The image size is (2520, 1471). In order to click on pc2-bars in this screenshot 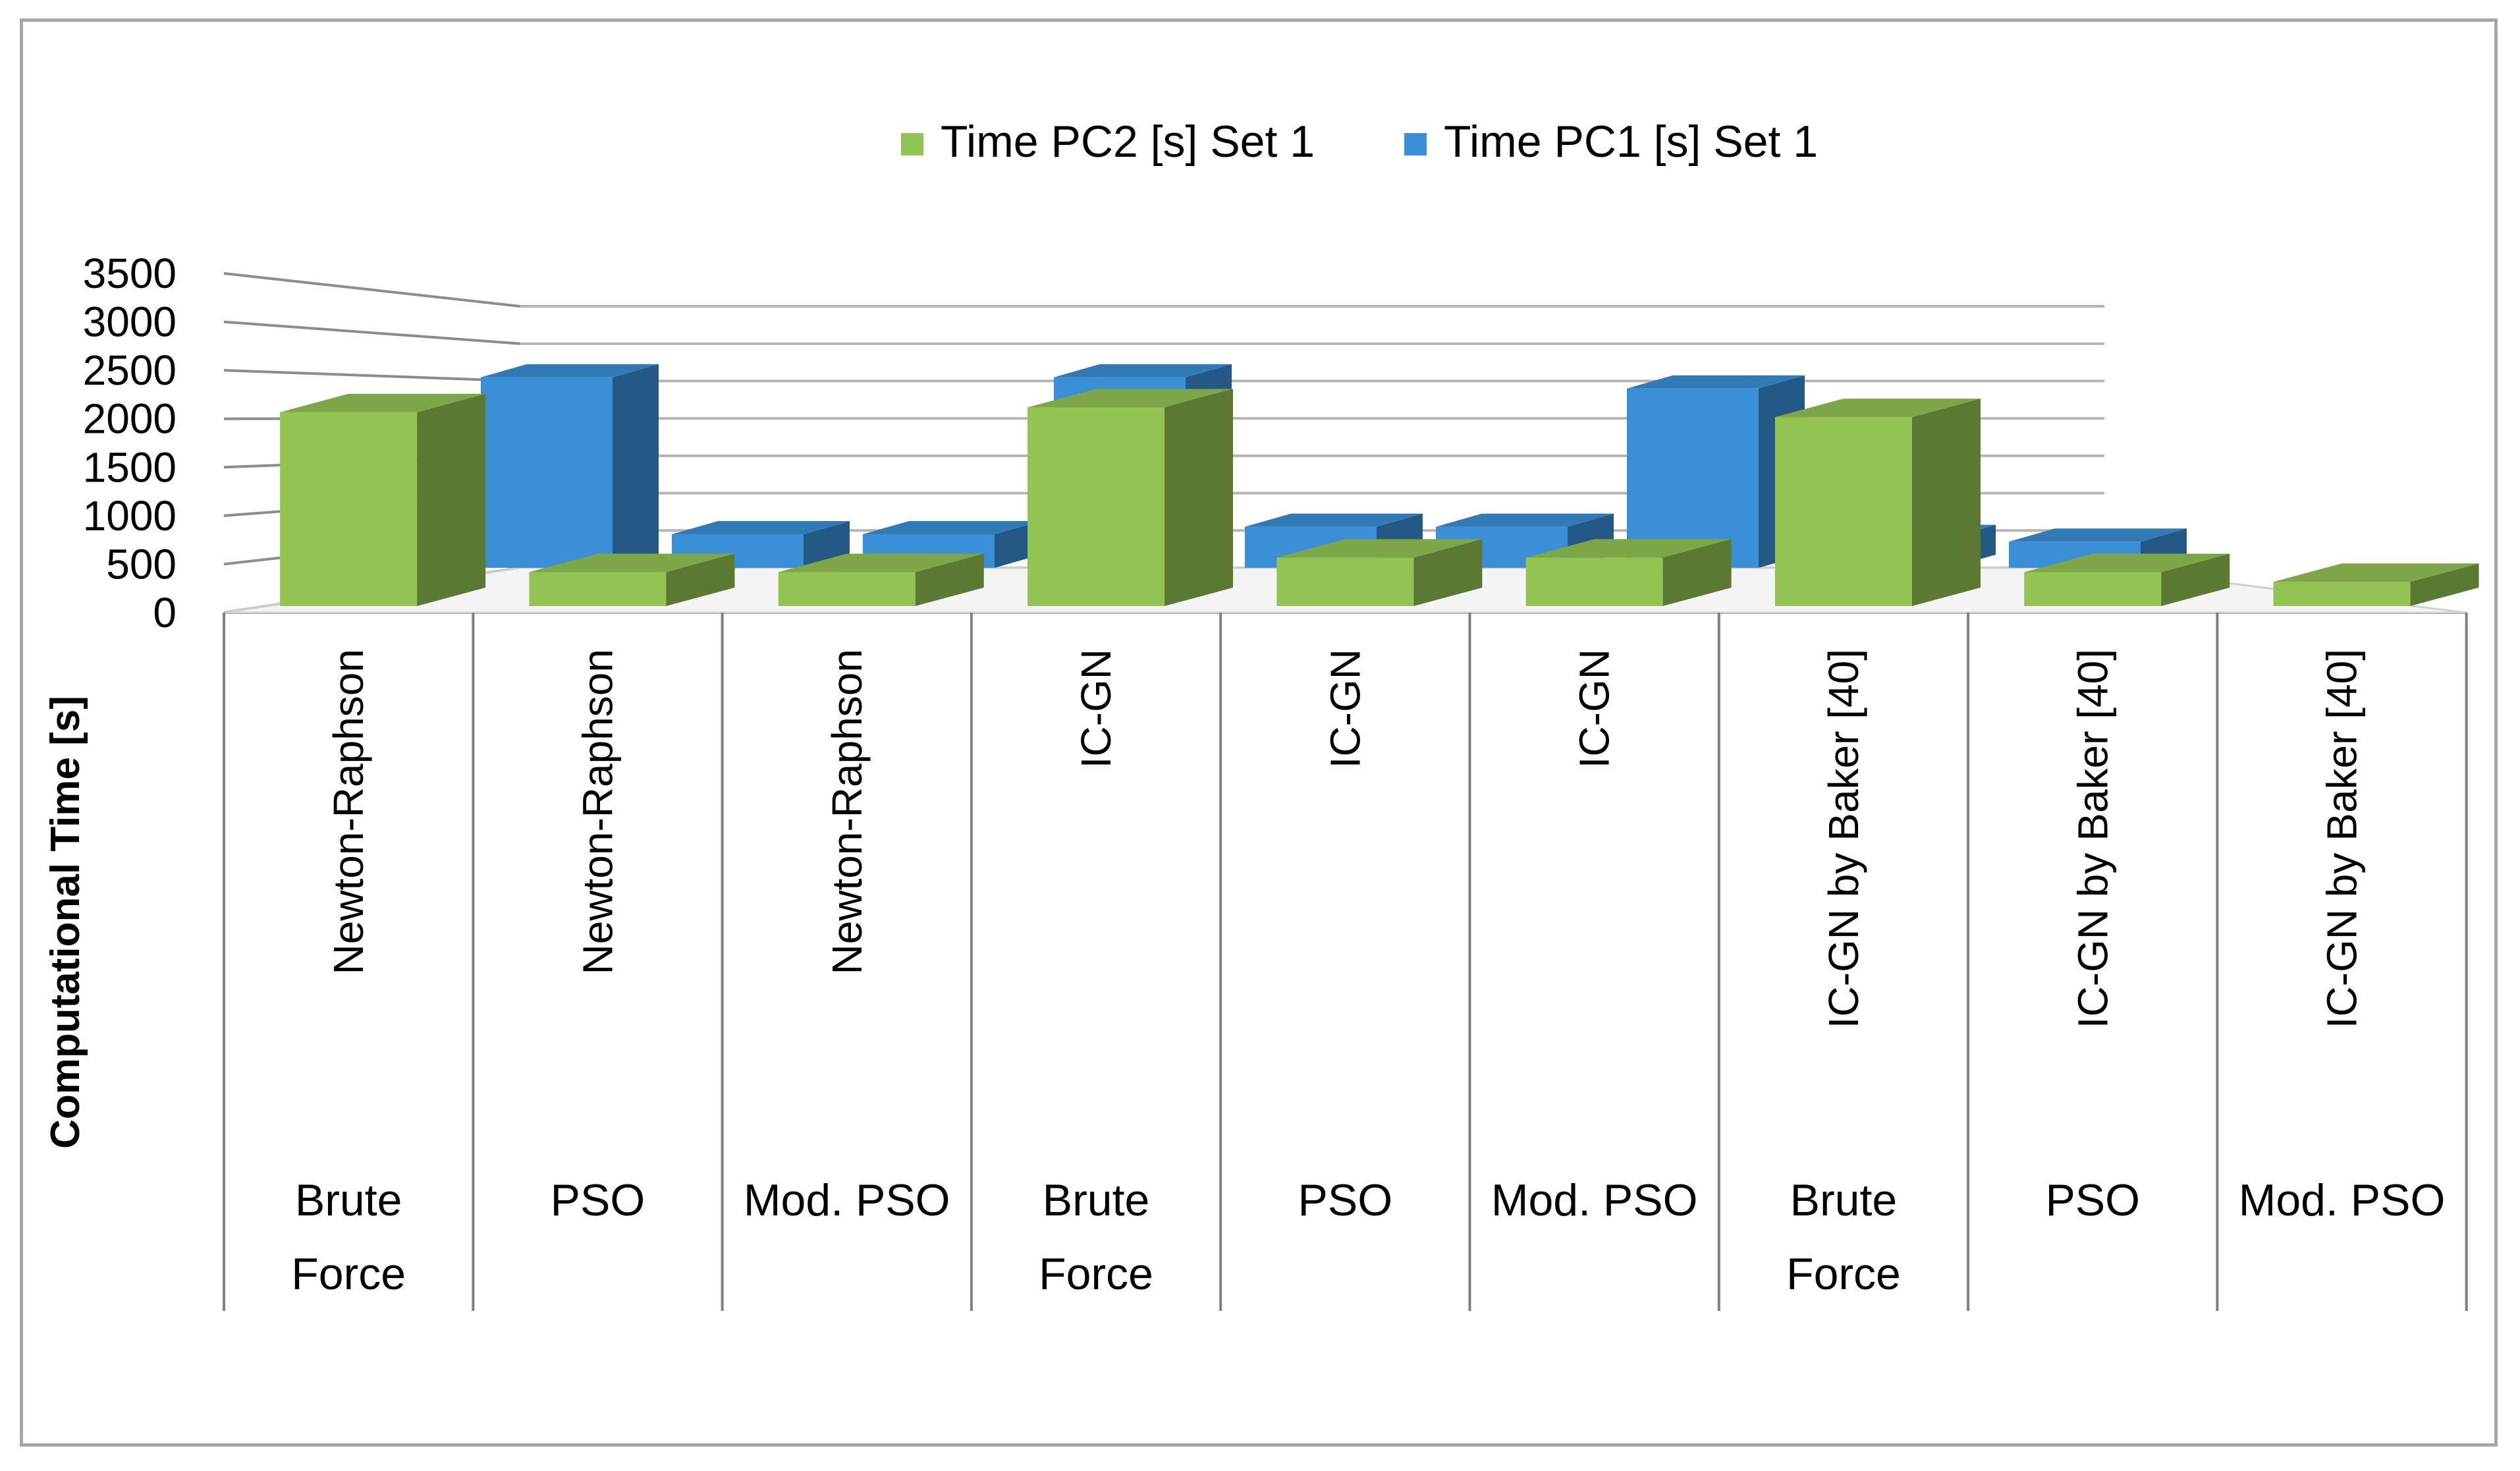, I will do `click(1379, 497)`.